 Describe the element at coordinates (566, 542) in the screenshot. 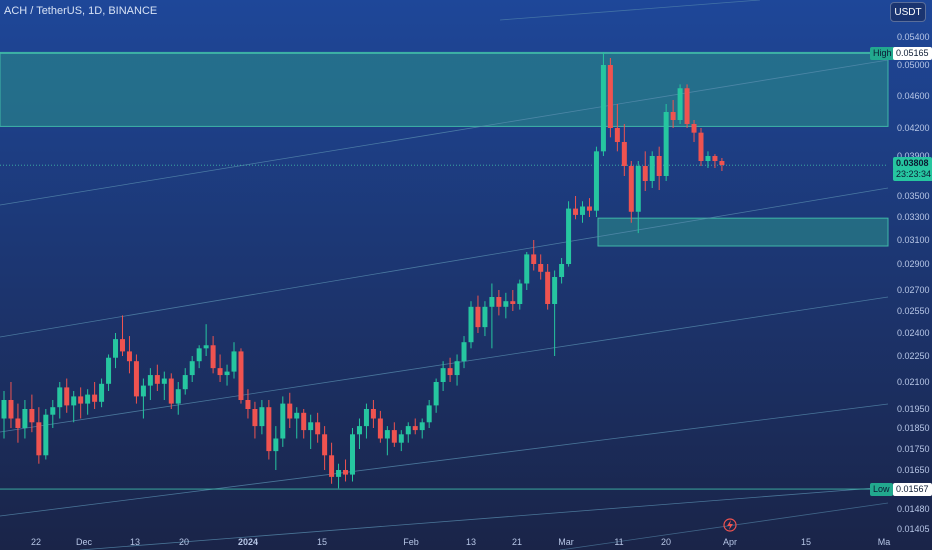

I see `x-tick-label: Mar` at that location.